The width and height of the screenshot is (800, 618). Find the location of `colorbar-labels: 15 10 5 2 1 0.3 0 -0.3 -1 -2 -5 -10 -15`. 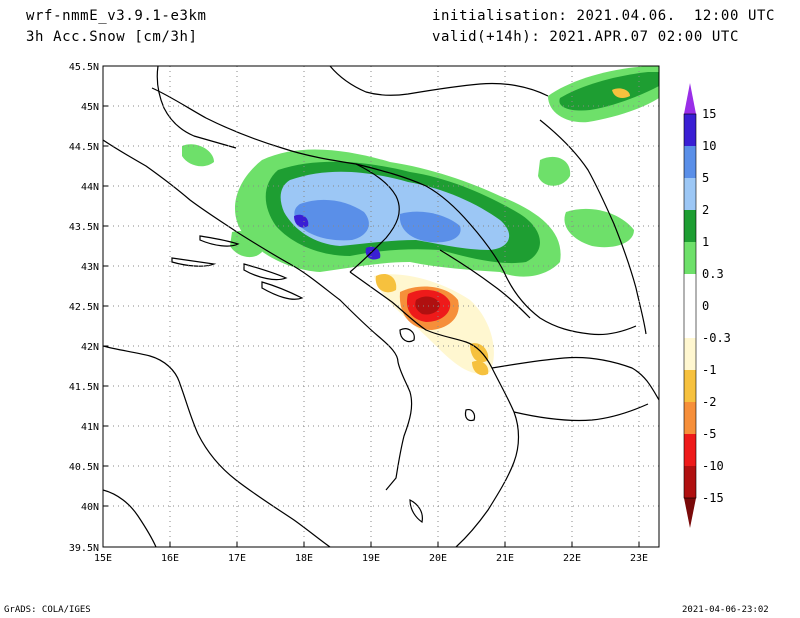

colorbar-labels: 15 10 5 2 1 0.3 0 -0.3 -1 -2 -5 -10 -15 is located at coordinates (716, 306).